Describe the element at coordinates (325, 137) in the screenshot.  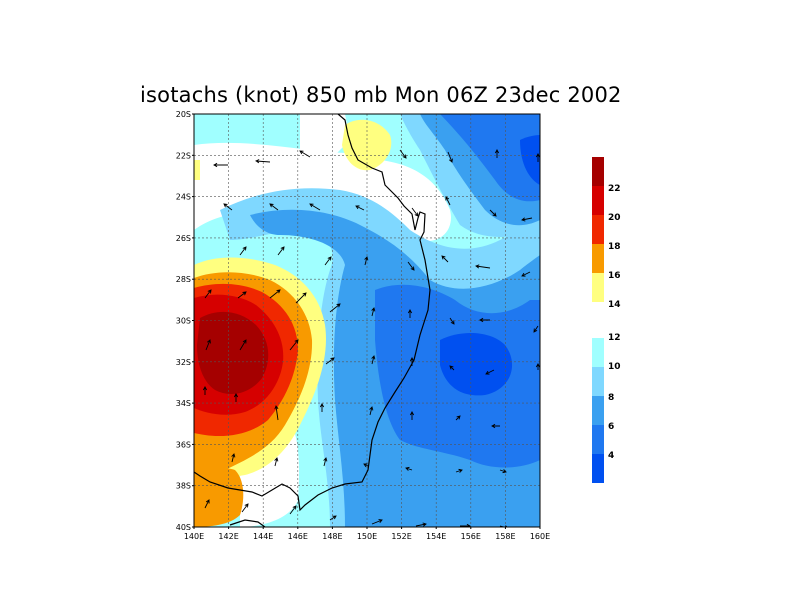
I see `fill-12-14-top` at that location.